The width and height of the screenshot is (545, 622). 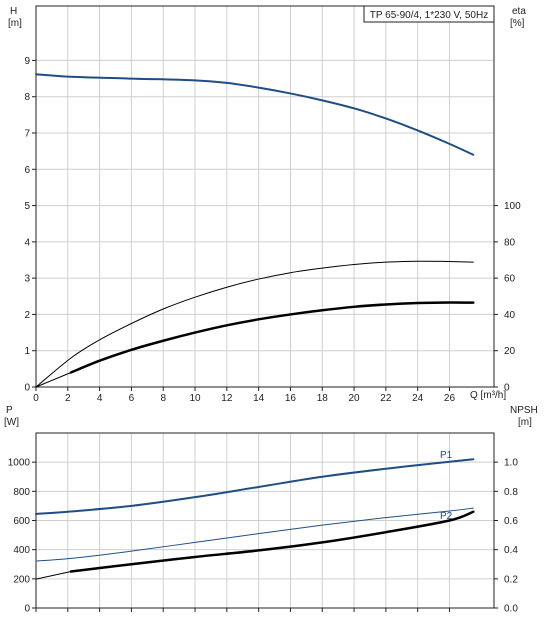 What do you see at coordinates (21, 579) in the screenshot?
I see `y-tick-label: 200` at bounding box center [21, 579].